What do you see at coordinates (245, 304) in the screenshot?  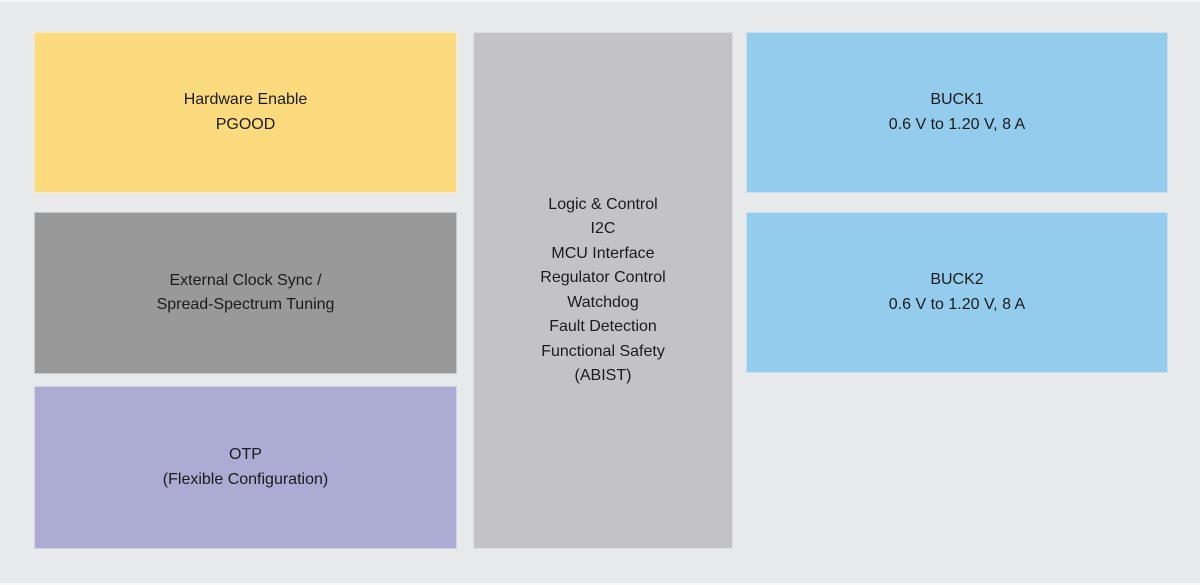 I see `block-label-line: Spread-Spectrum Tuning` at bounding box center [245, 304].